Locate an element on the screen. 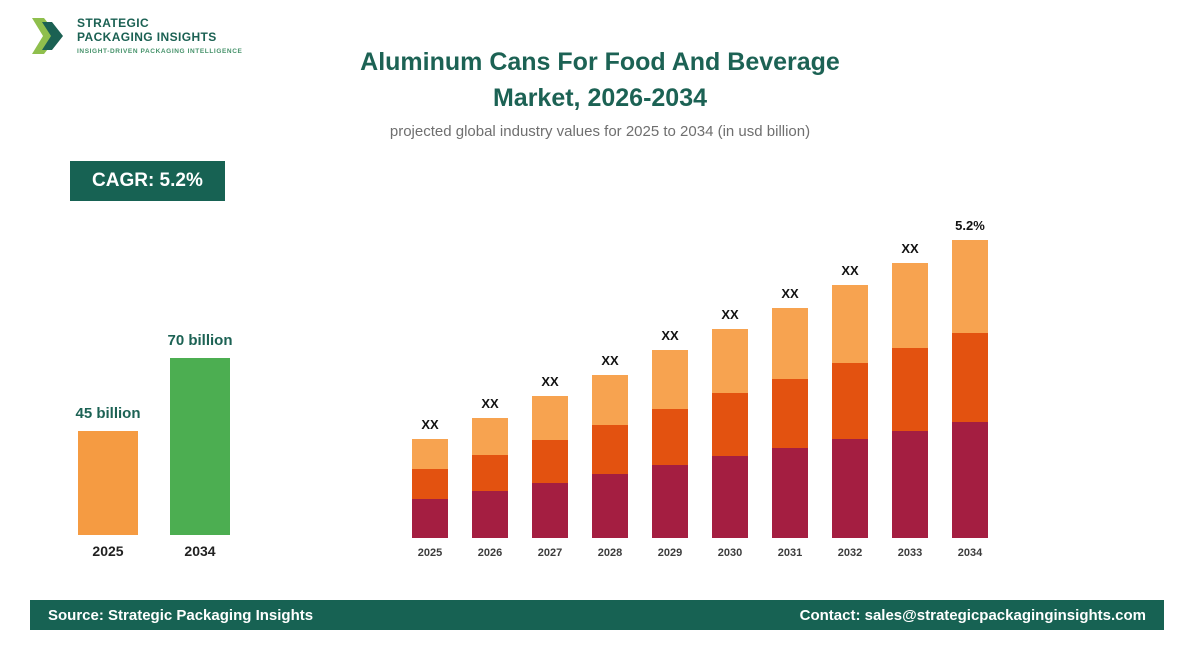 Image resolution: width=1200 pixels, height=650 pixels. logo-tagline: INSIGHT-DRIVEN PACKAGING INTELLIGENCE is located at coordinates (160, 51).